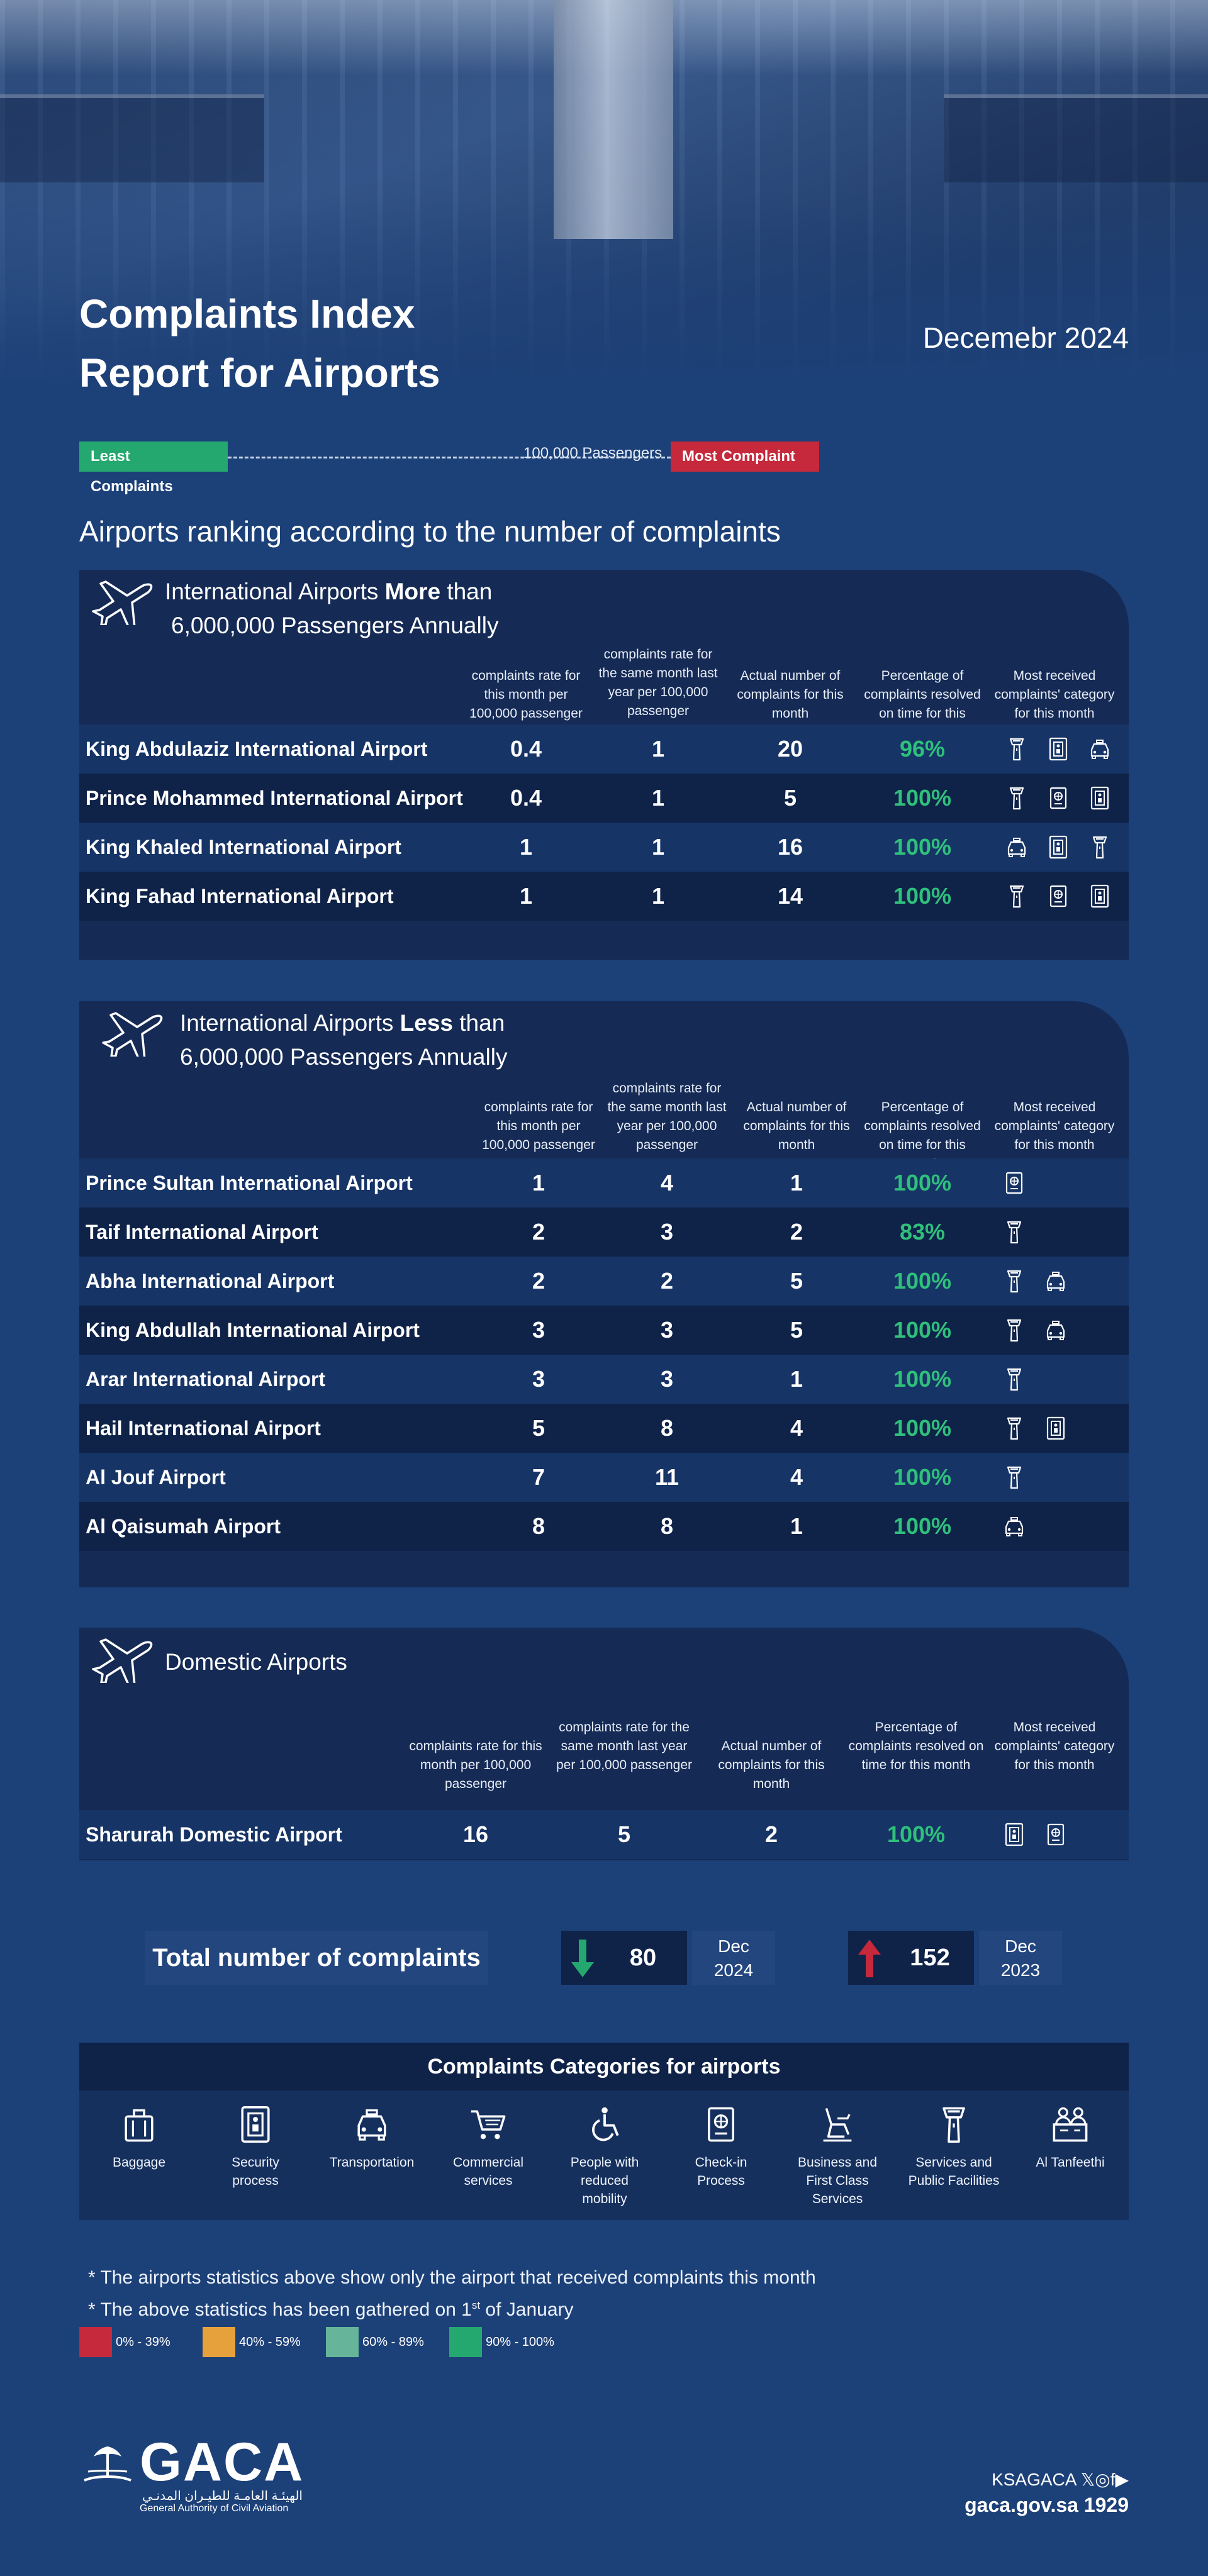  I want to click on category-label: Check-in Process, so click(721, 2171).